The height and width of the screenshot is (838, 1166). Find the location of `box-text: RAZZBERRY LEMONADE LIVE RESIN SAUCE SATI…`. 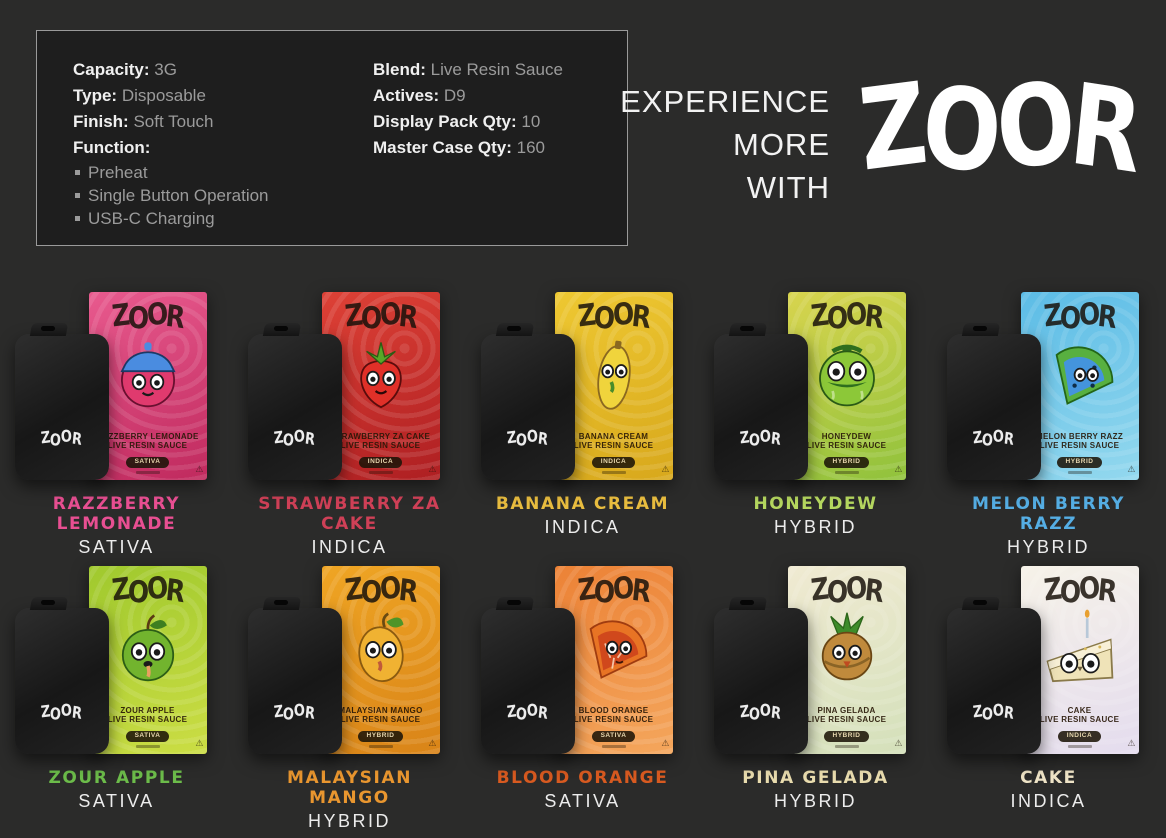

box-text: RAZZBERRY LEMONADE LIVE RESIN SAUCE SATI… is located at coordinates (148, 453).